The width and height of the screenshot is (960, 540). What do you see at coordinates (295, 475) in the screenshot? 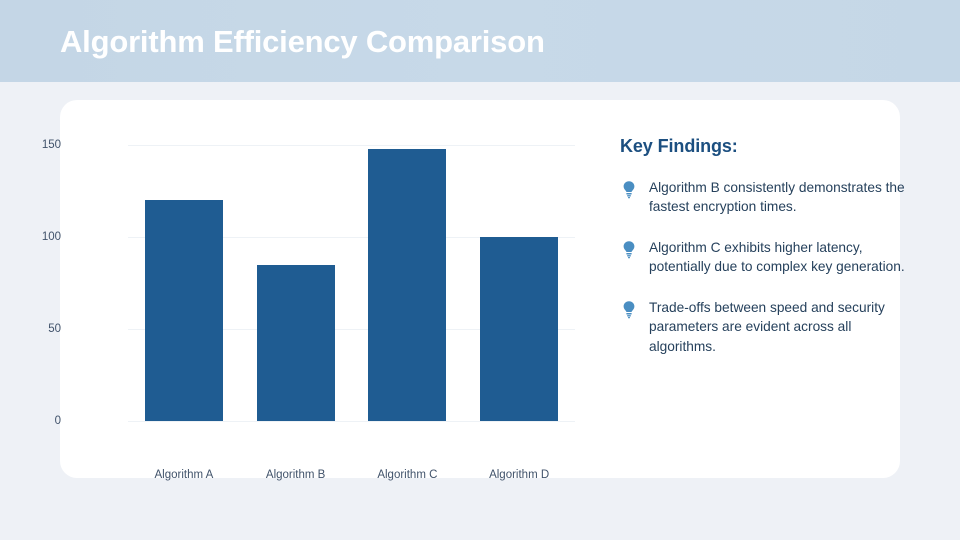
I see `x-axis-tick-label: Algorithm B` at bounding box center [295, 475].